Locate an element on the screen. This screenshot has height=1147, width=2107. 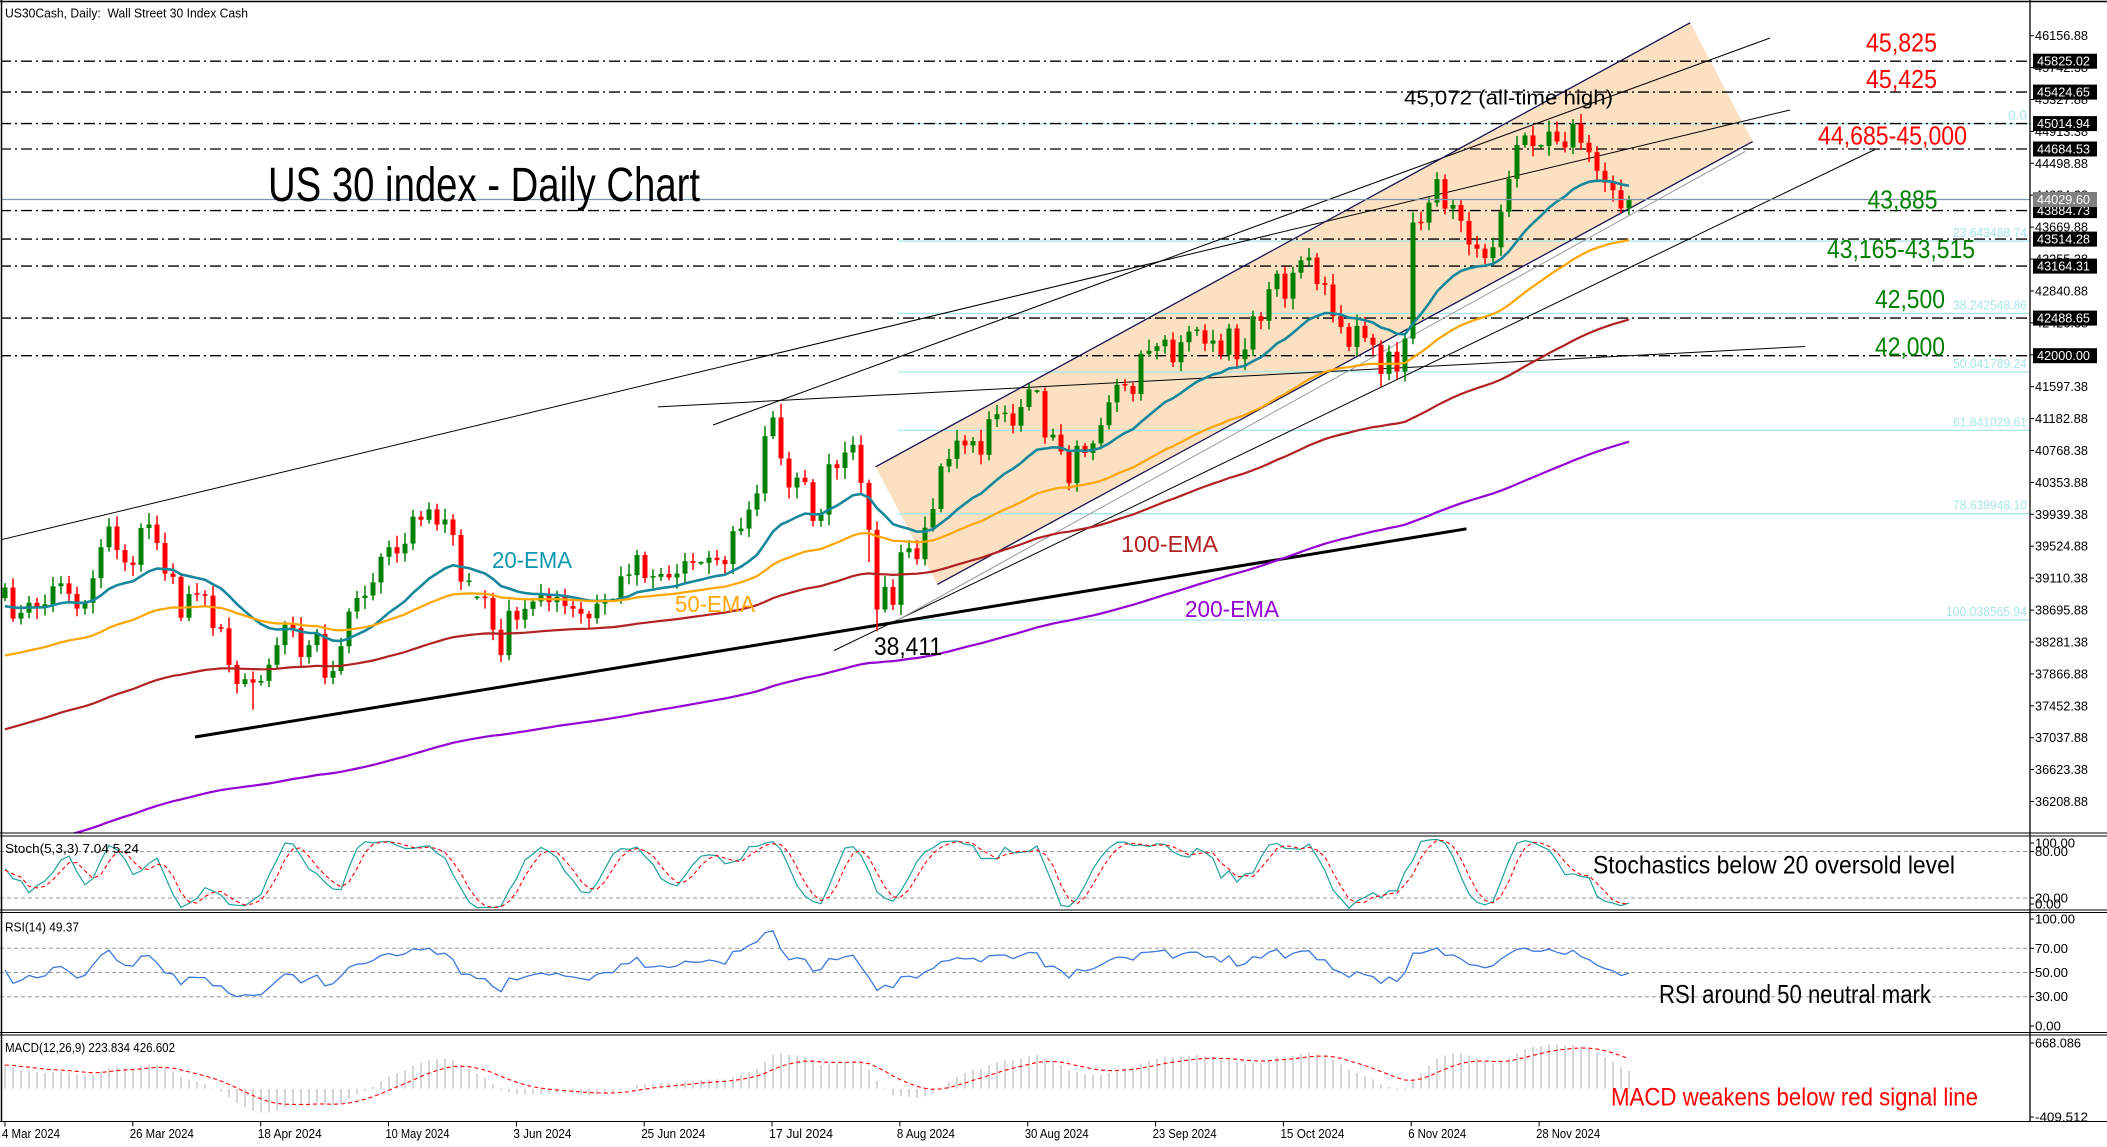
svg-text: 78.639948.10 is located at coordinates (1990, 506).